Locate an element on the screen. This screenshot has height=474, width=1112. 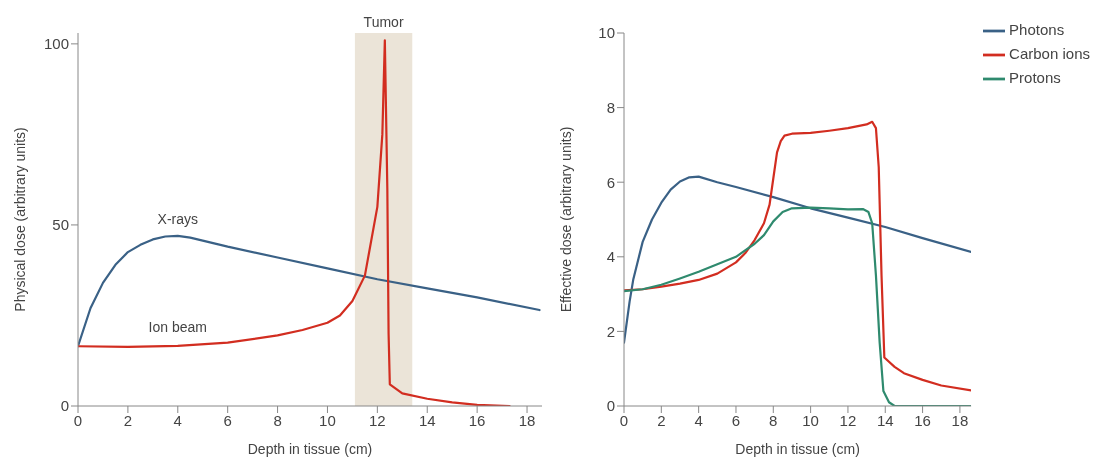
y-tick-label: 6 is located at coordinates (610, 182).